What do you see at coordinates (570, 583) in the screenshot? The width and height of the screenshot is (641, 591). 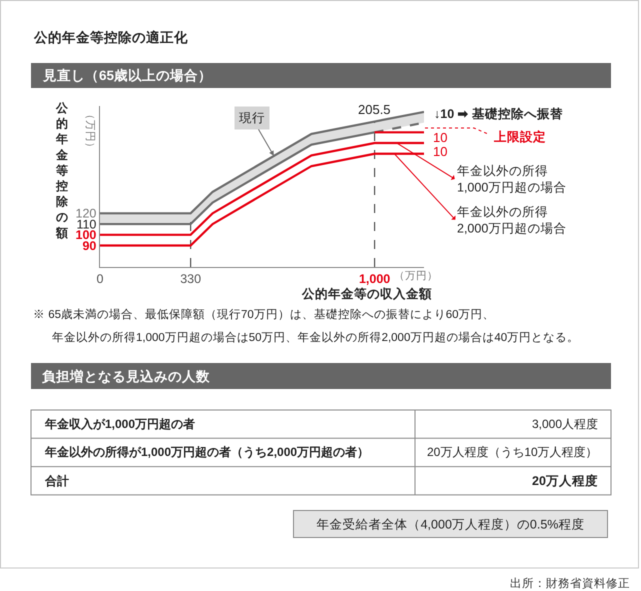 I see `text: 出所：財務省資料修正` at bounding box center [570, 583].